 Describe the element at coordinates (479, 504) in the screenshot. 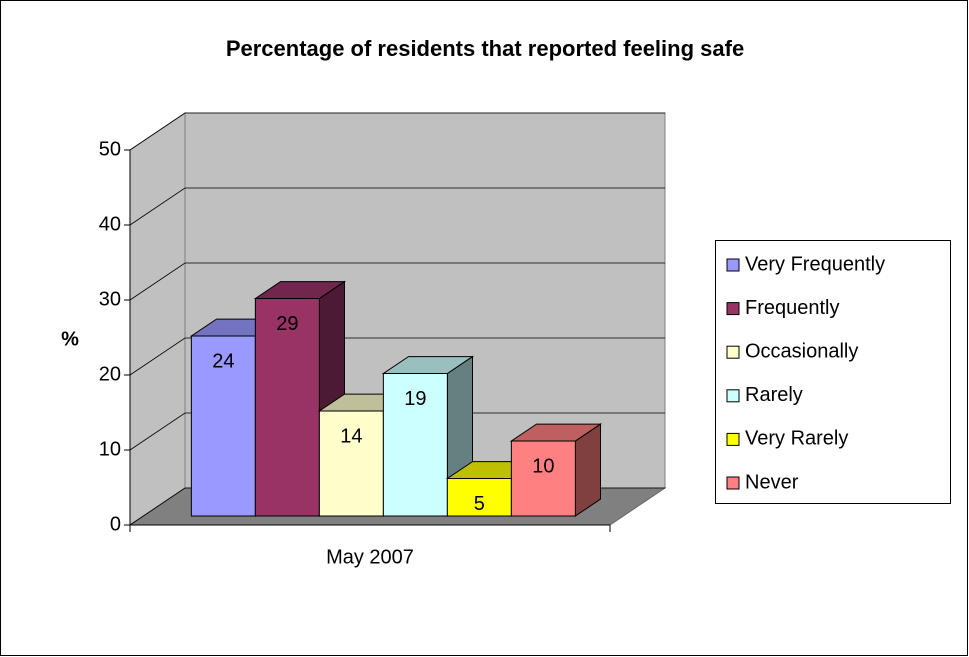

I see `value-label: 5` at that location.